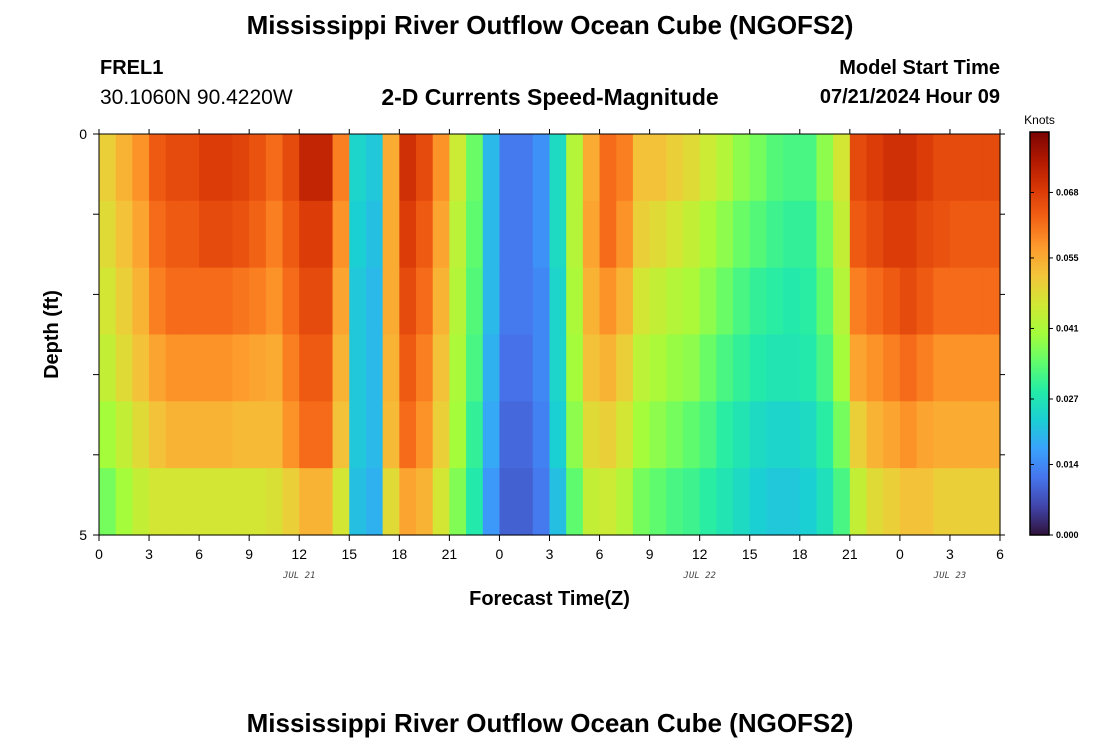  What do you see at coordinates (800, 554) in the screenshot?
I see `x-tick-label: 18` at bounding box center [800, 554].